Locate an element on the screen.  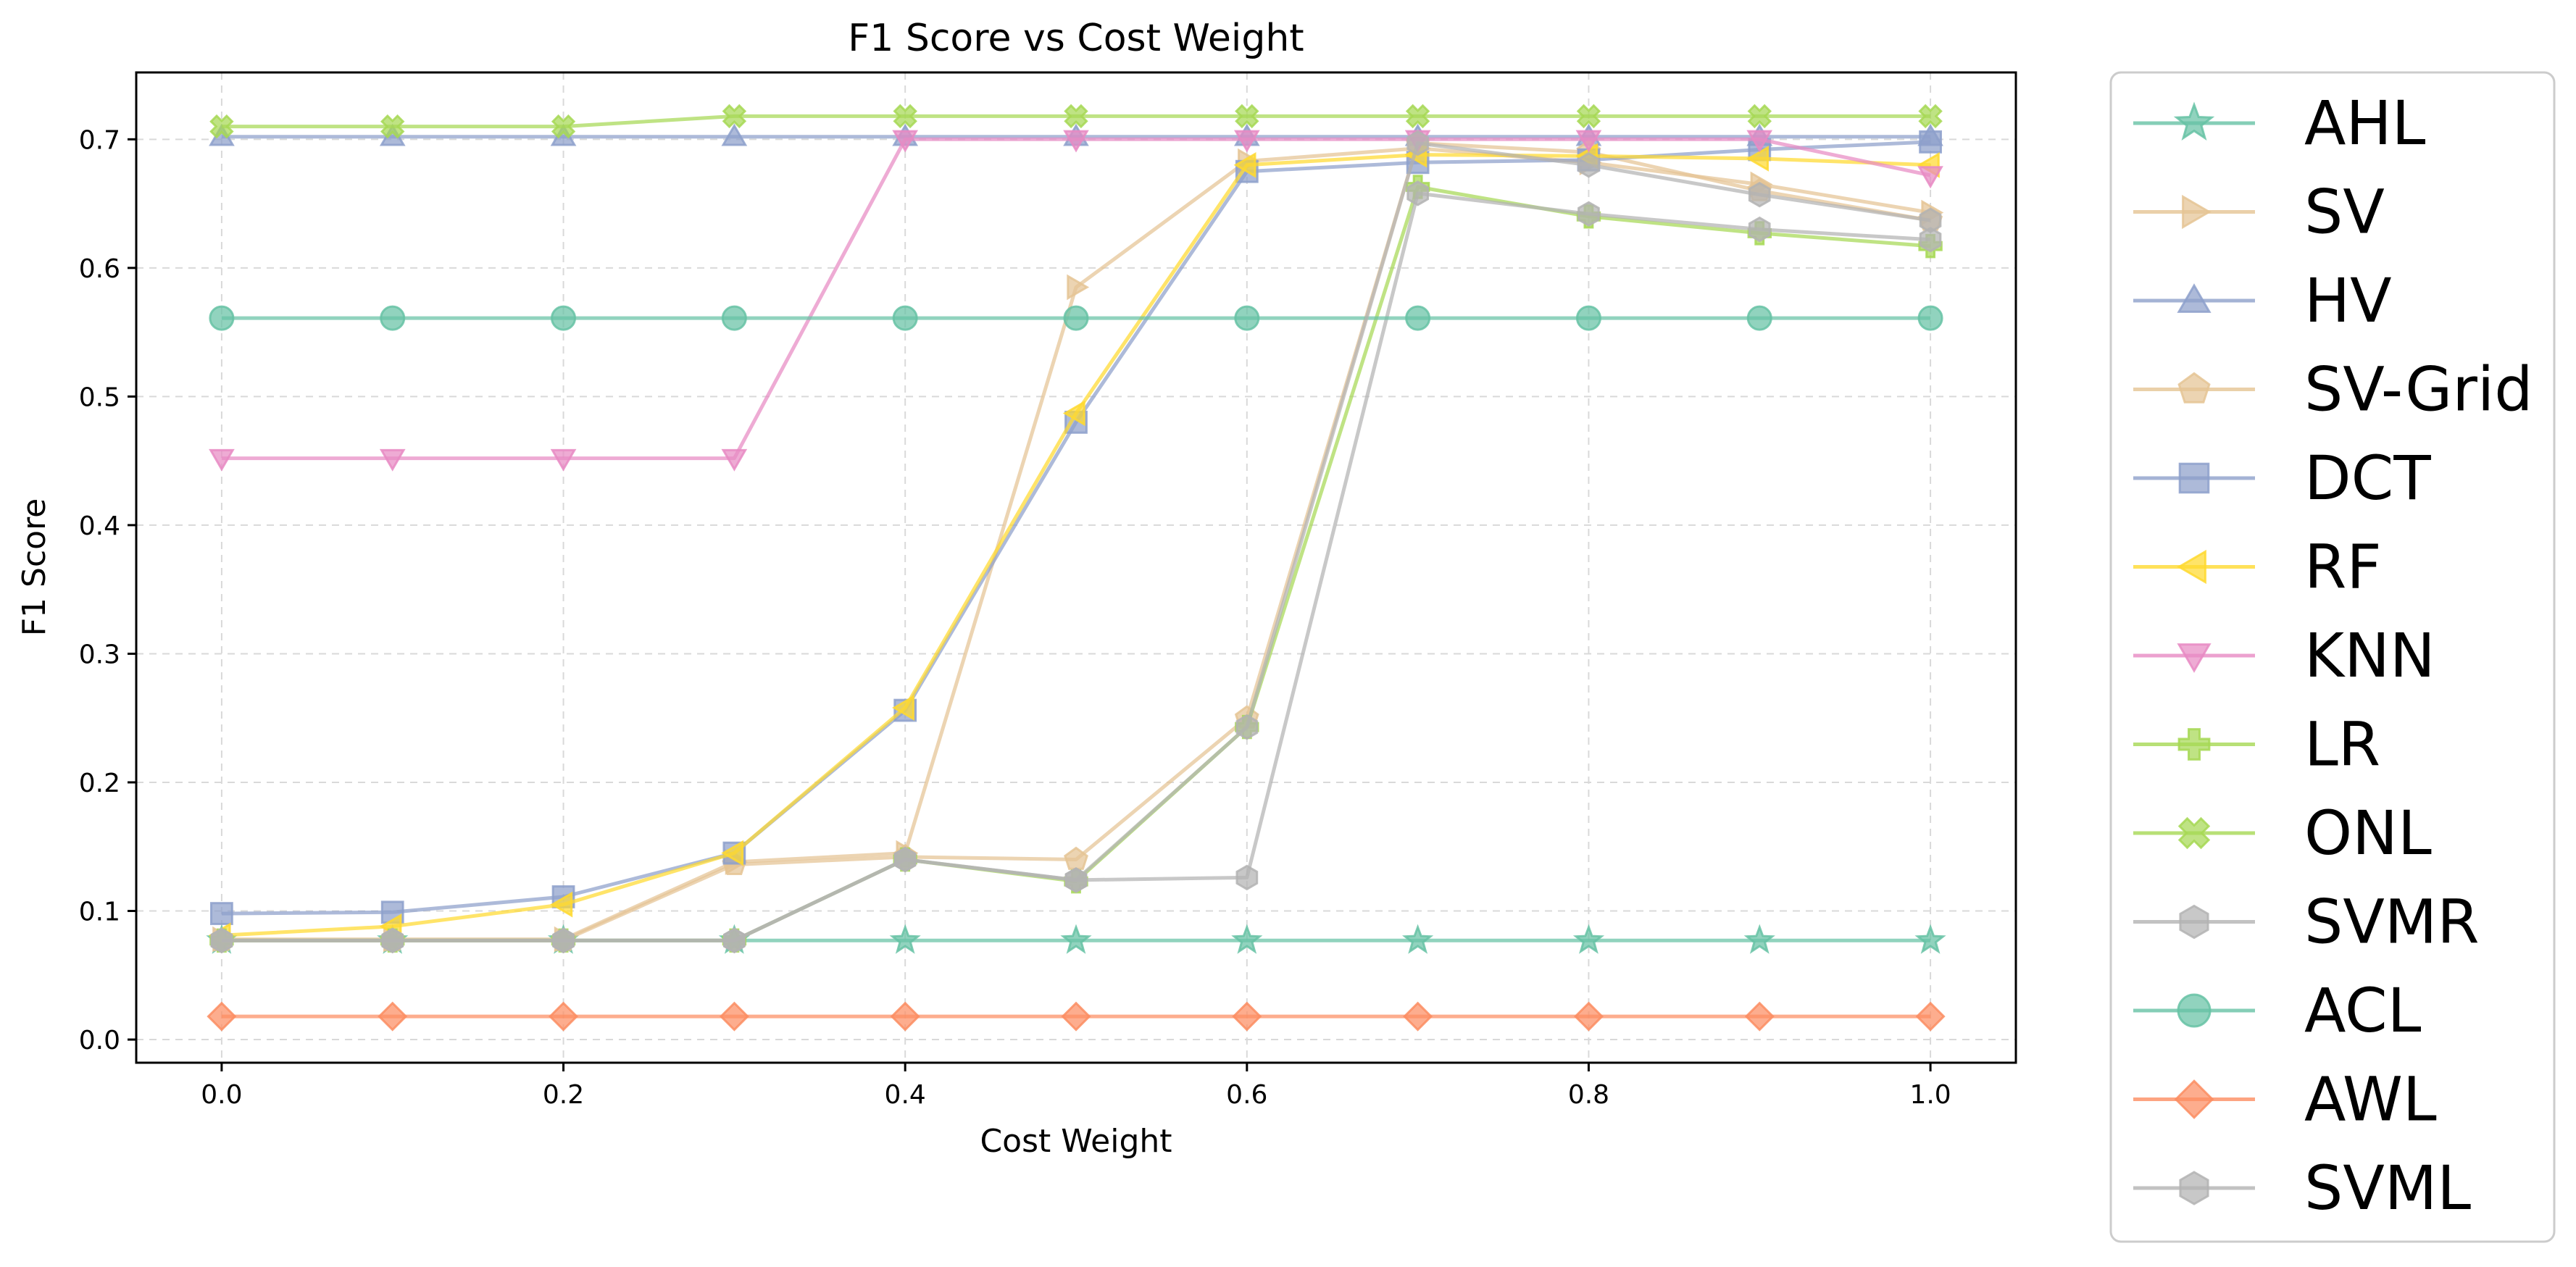
x-tick-label: 0.0 is located at coordinates (221, 1095).